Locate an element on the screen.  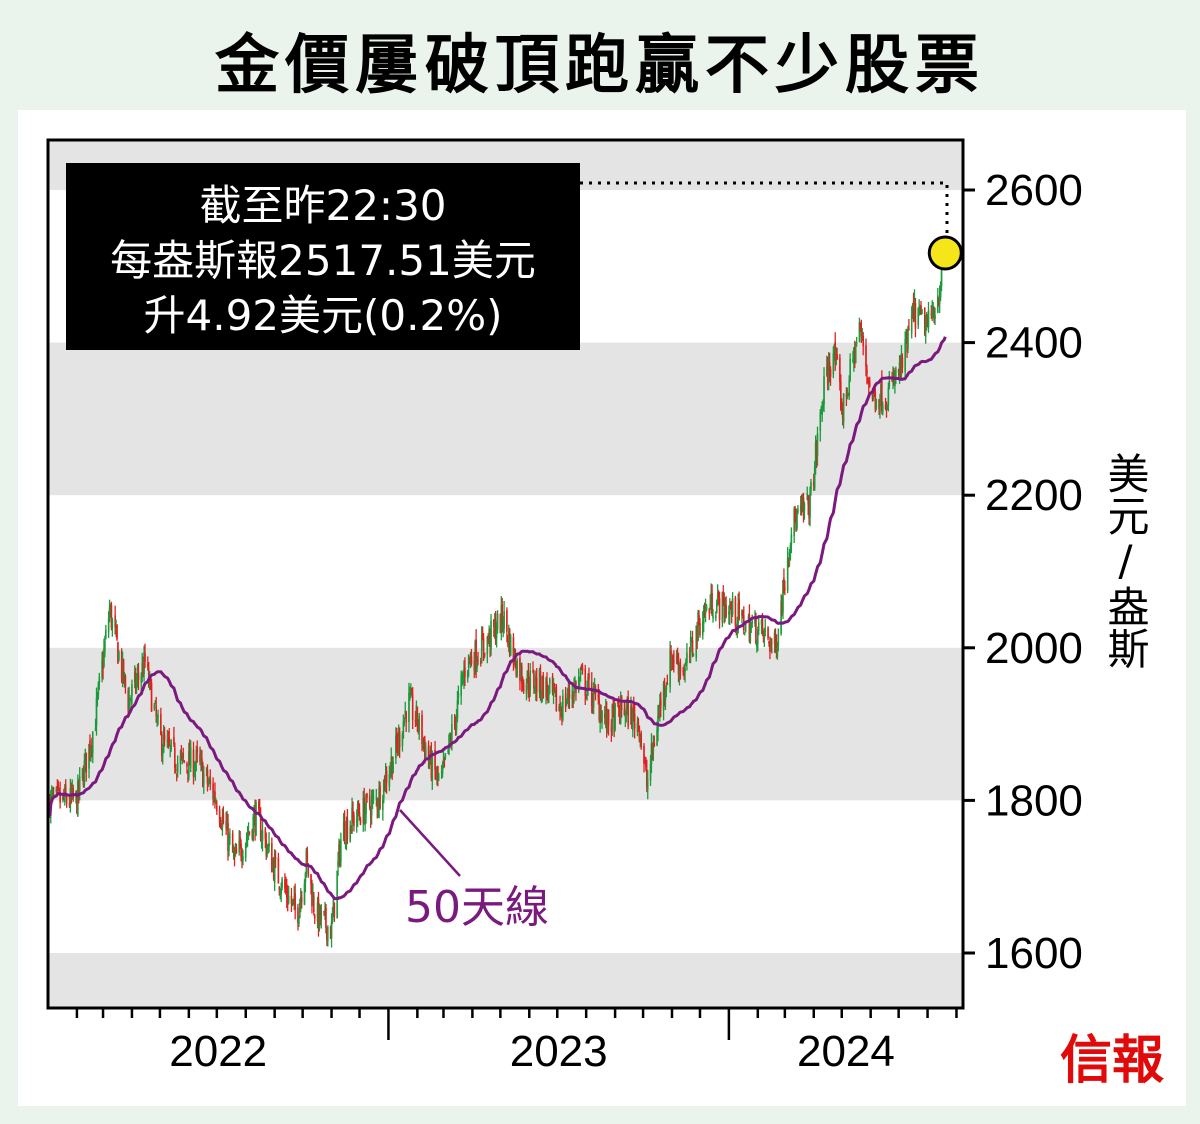
y-tick-label: 1800 is located at coordinates (1034, 800).